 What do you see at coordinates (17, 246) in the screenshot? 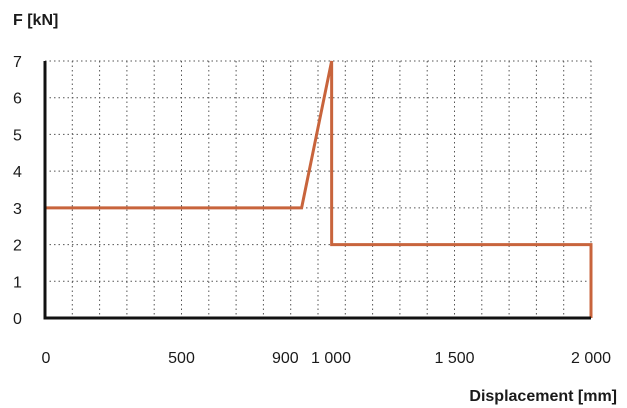
I see `y-tick-label: 2` at bounding box center [17, 246].